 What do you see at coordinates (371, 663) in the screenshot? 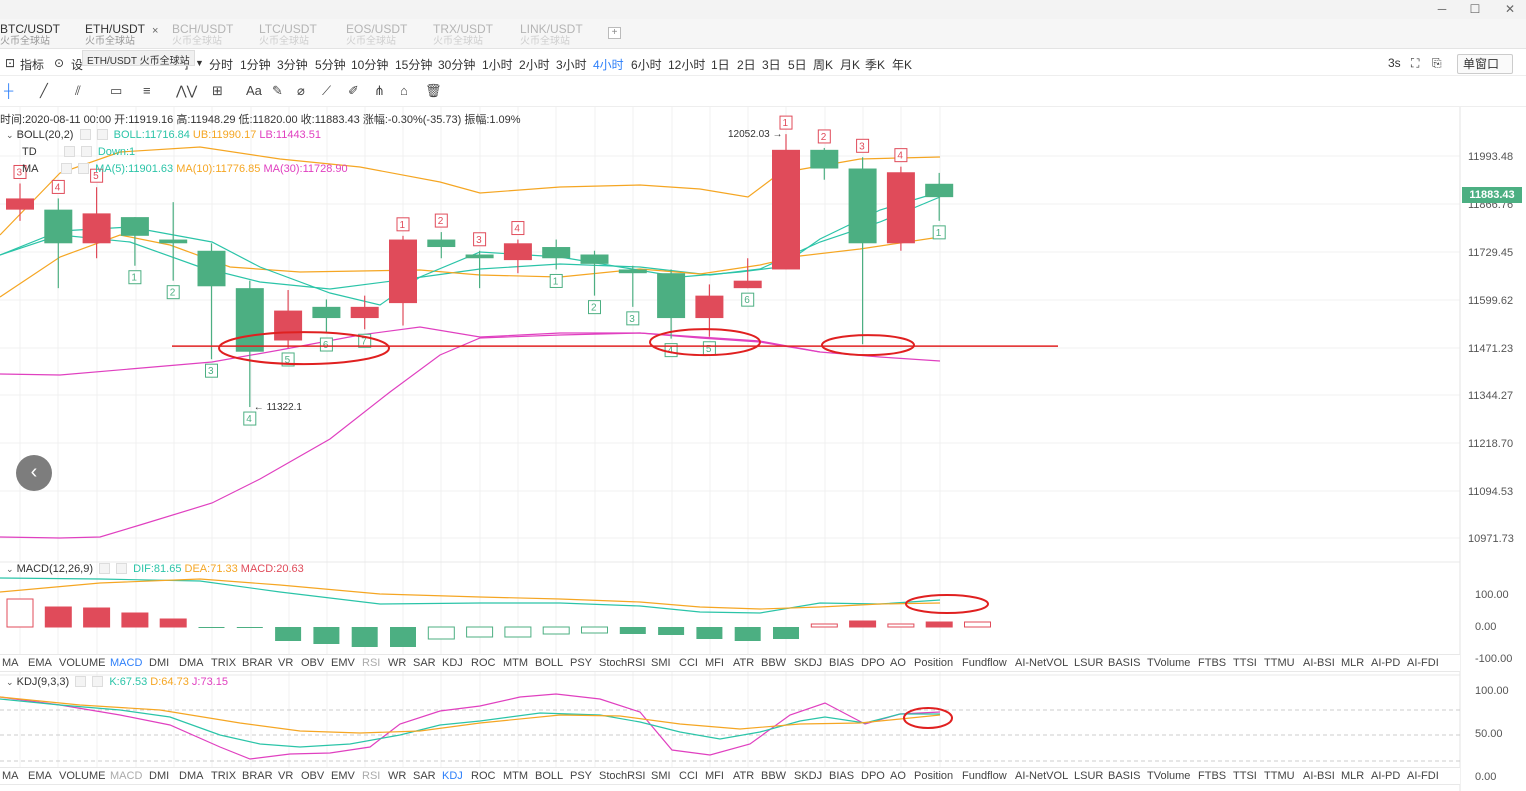
I see `indicator-tab-rsi: RSI` at bounding box center [371, 663].